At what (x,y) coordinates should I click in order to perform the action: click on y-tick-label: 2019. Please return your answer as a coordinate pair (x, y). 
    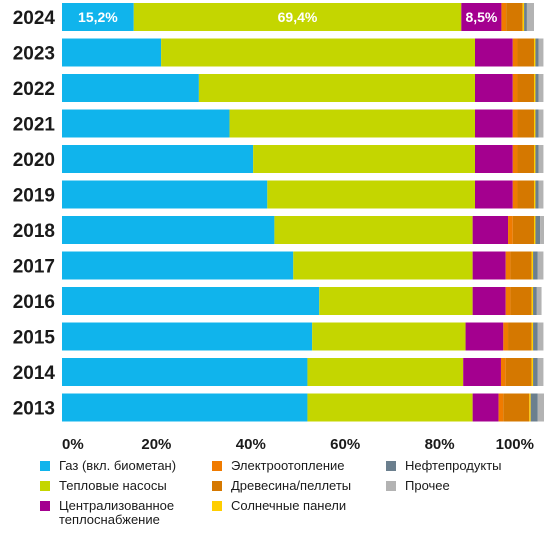
    Looking at the image, I should click on (34, 196).